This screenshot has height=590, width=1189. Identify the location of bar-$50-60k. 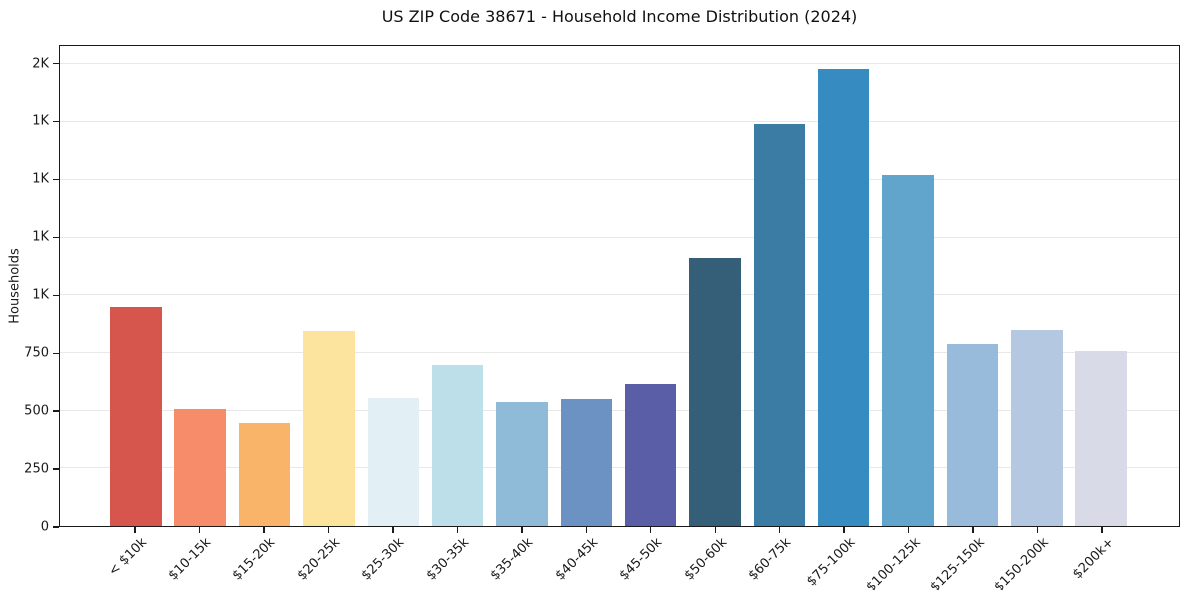
(715, 392).